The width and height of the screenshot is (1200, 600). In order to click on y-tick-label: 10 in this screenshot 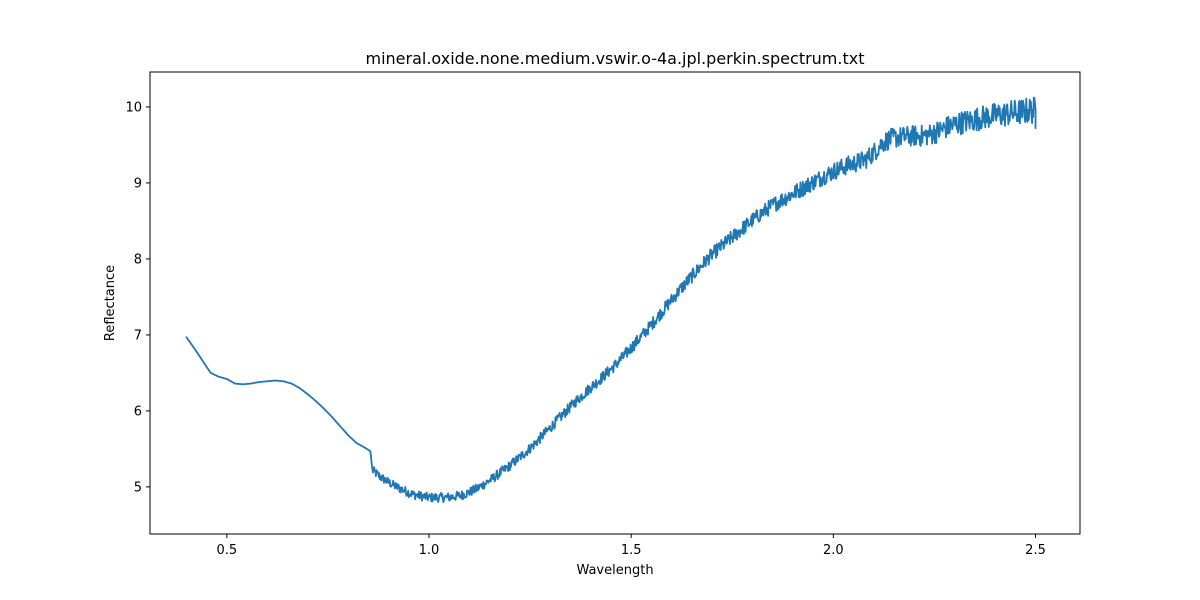, I will do `click(133, 107)`.